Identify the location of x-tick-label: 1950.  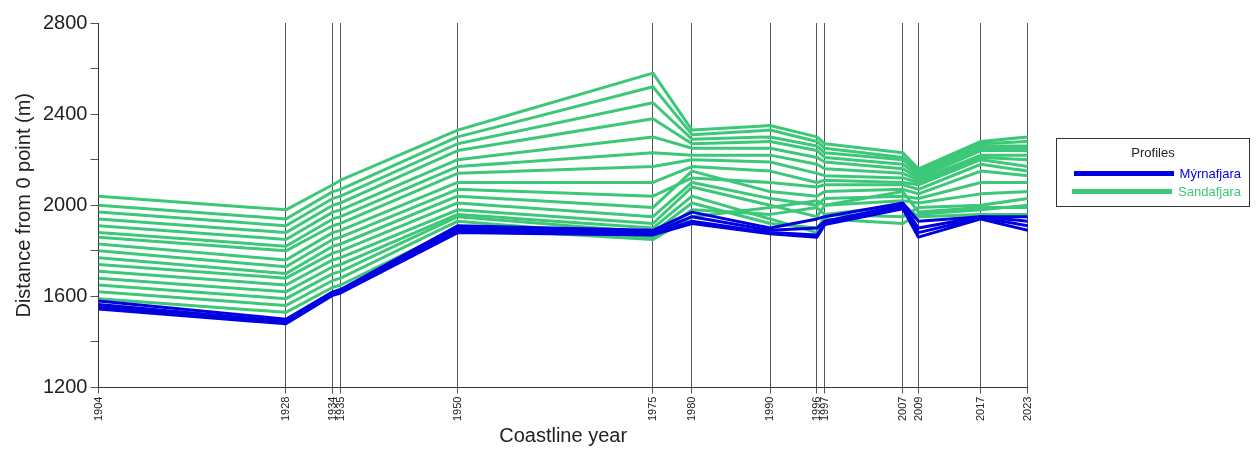
(456, 409).